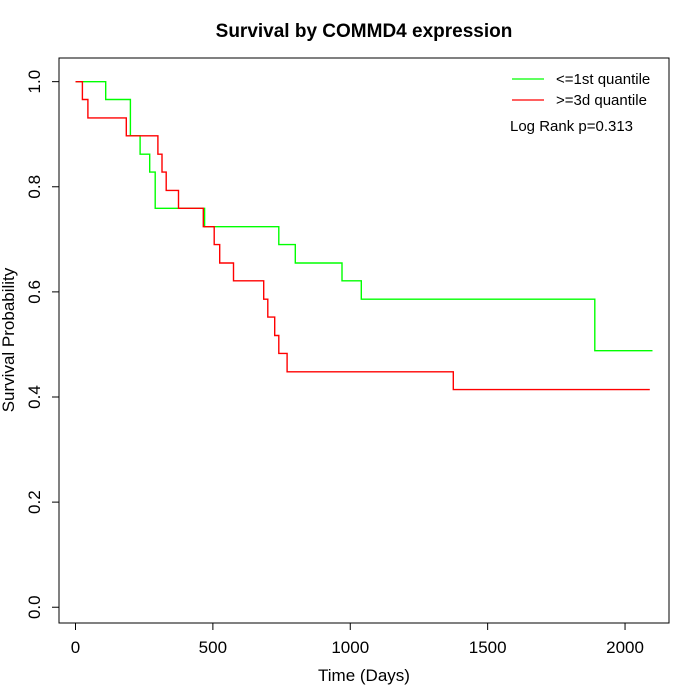 The height and width of the screenshot is (700, 700). What do you see at coordinates (350, 647) in the screenshot?
I see `x-tick-label: 1000` at bounding box center [350, 647].